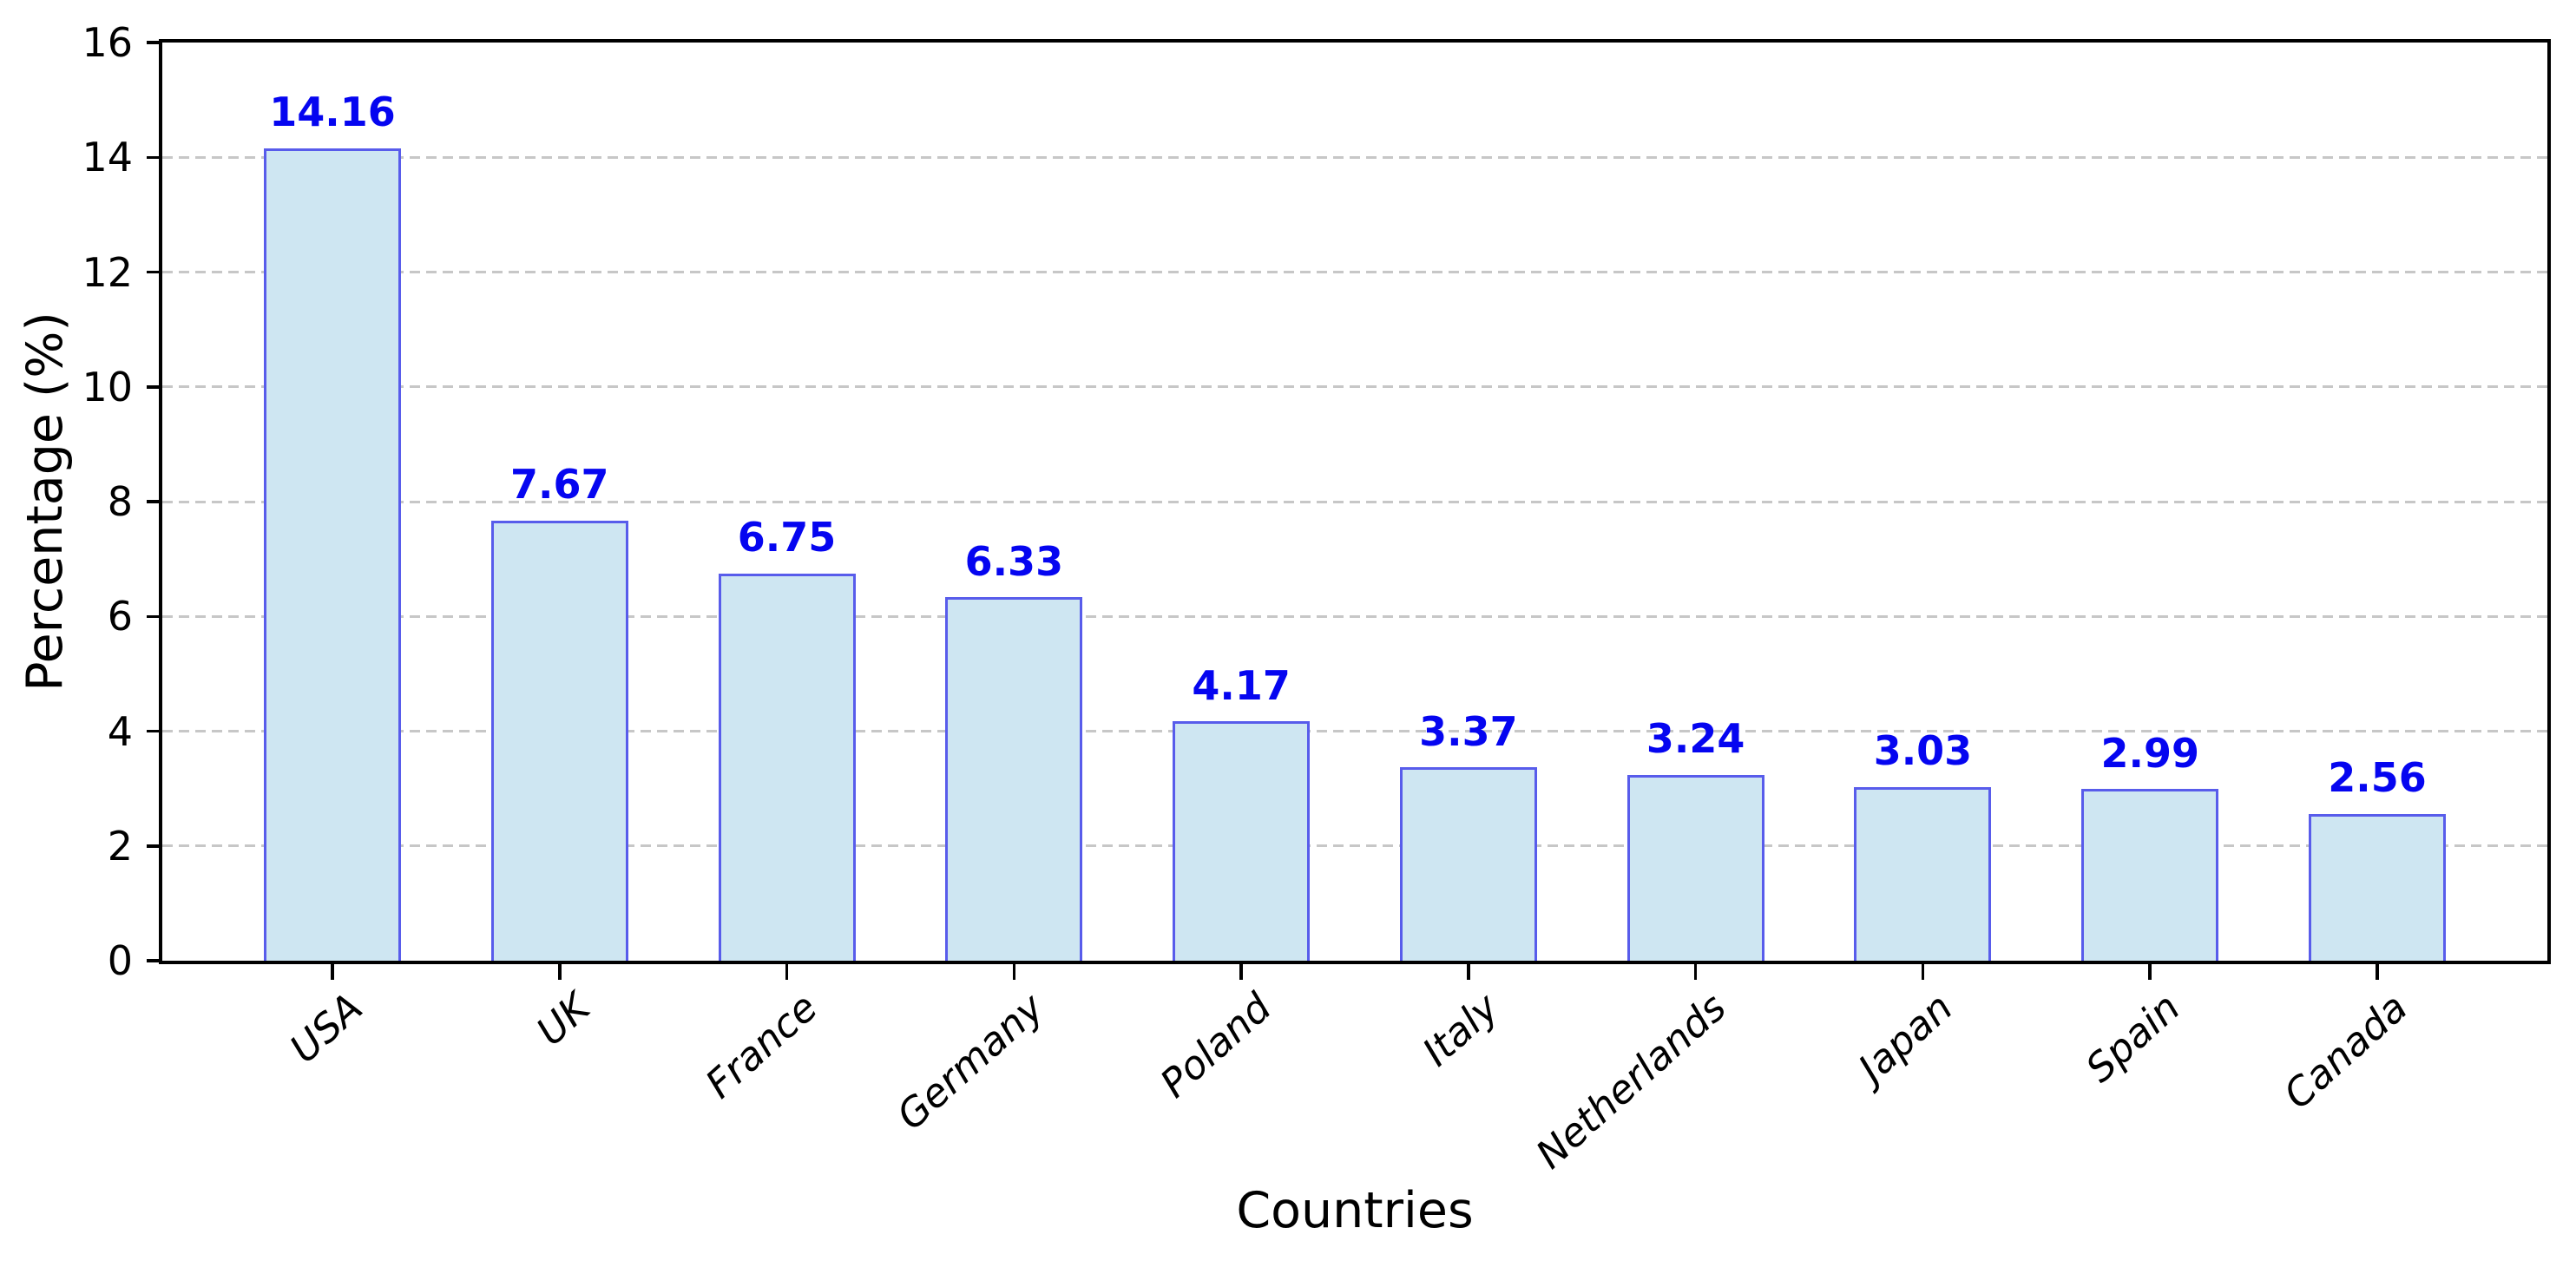 The image size is (2576, 1274). Describe the element at coordinates (108, 386) in the screenshot. I see `y-tick-label-10: 10` at that location.